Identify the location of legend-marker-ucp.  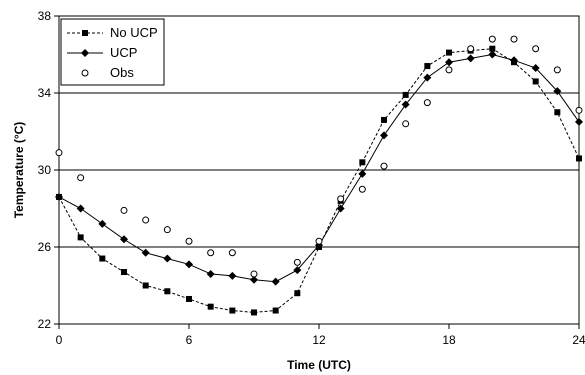
(85, 53).